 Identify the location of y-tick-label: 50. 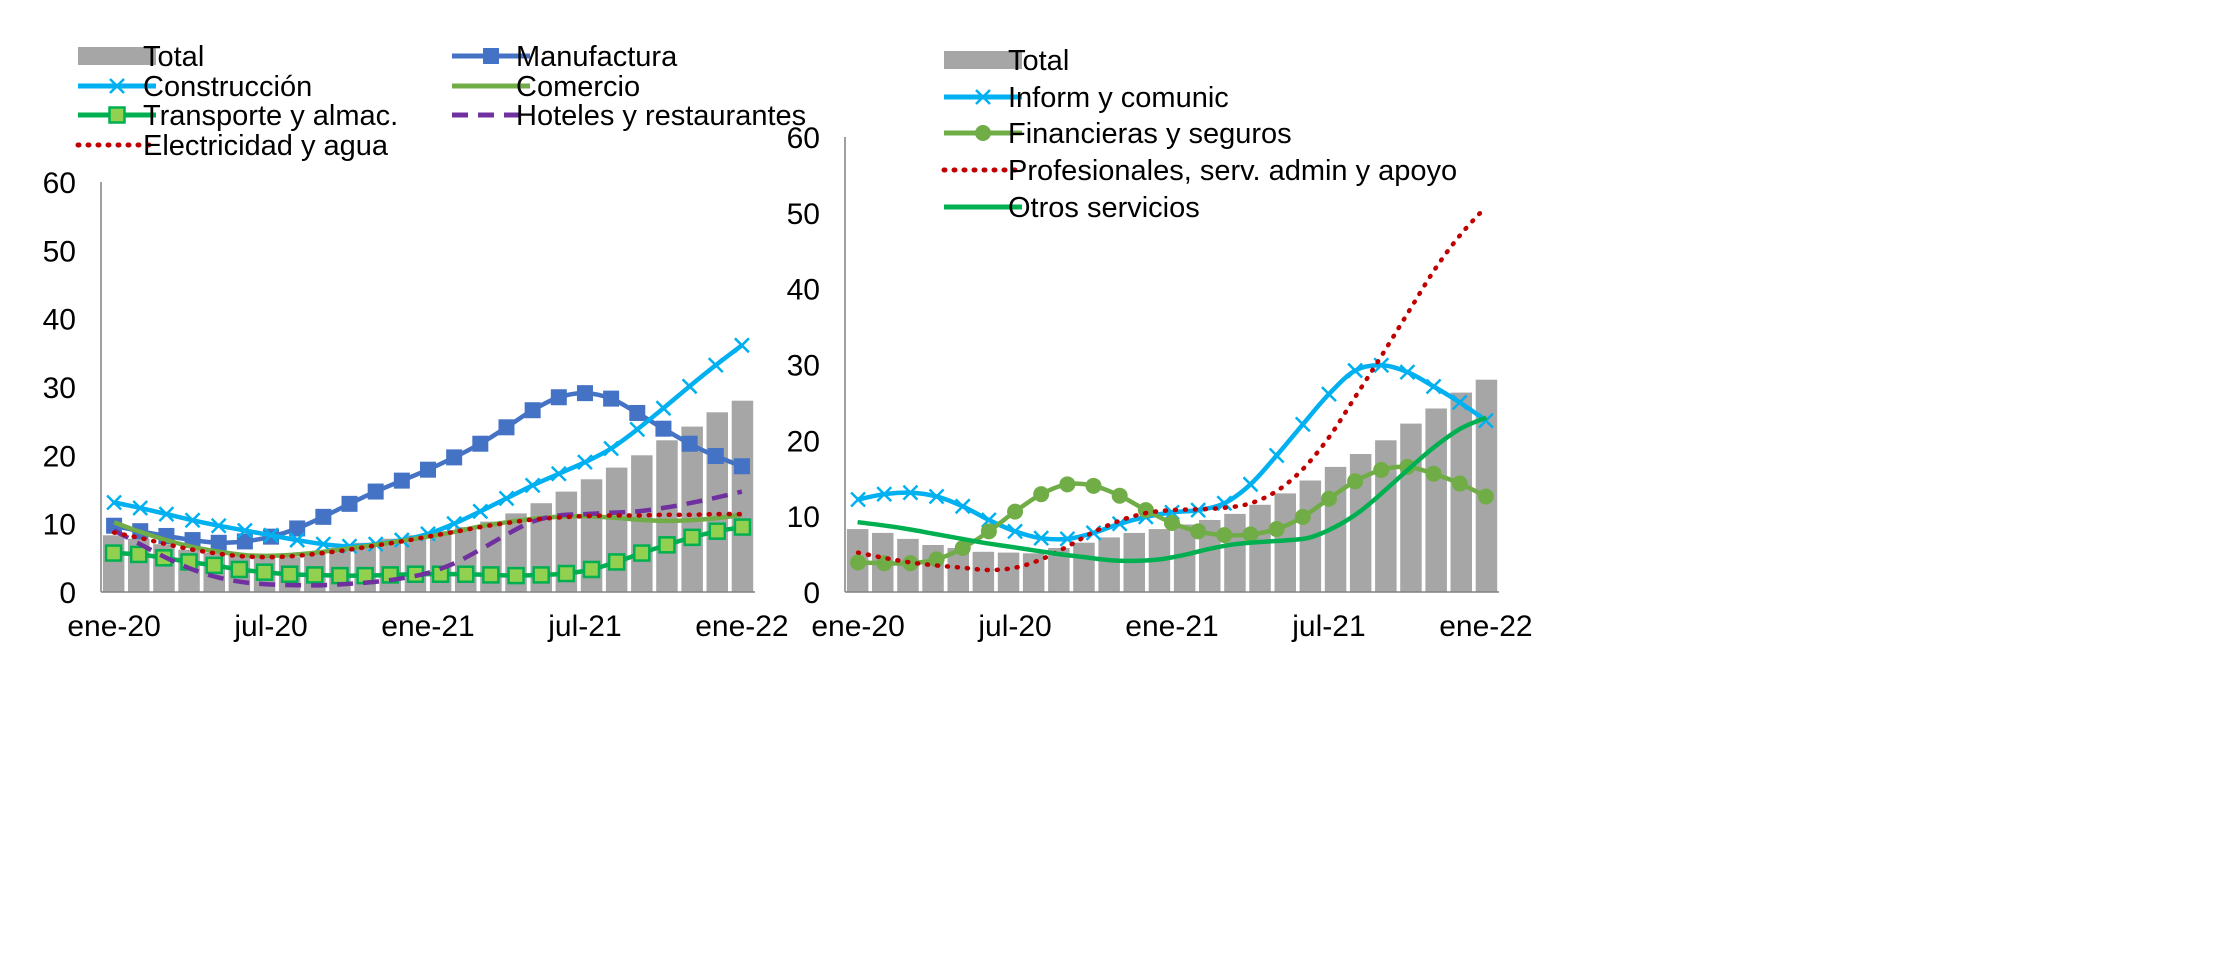
(59, 251).